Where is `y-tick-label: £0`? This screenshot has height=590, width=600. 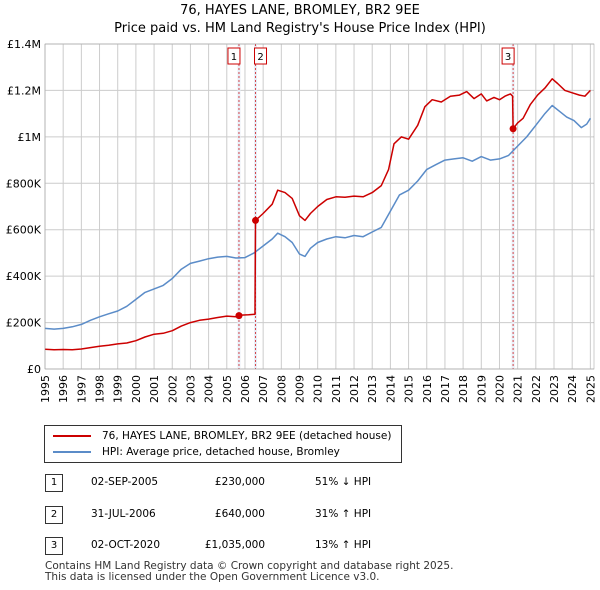
y-tick-label: £0 is located at coordinates (34, 369).